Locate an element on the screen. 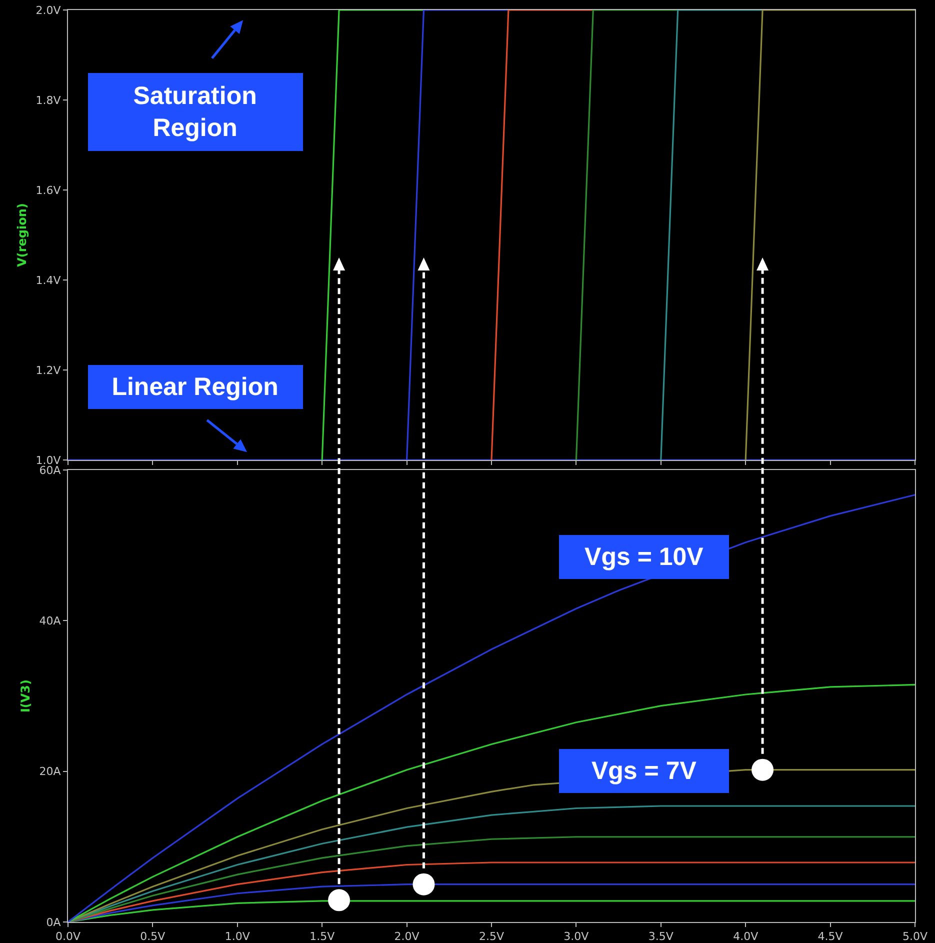  x-tick-label: 0.5V is located at coordinates (153, 936).